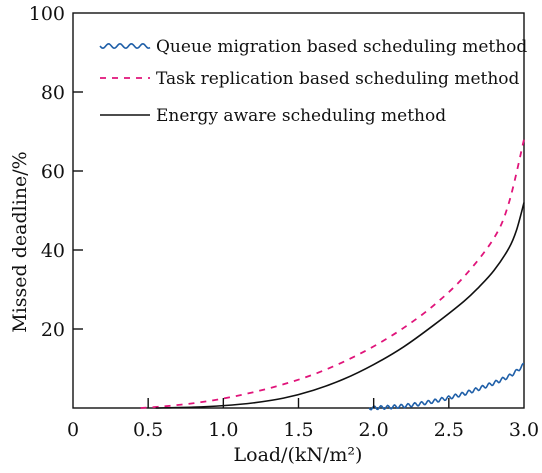 The width and height of the screenshot is (542, 473). What do you see at coordinates (53, 251) in the screenshot?
I see `y-tick-label: 40` at bounding box center [53, 251].